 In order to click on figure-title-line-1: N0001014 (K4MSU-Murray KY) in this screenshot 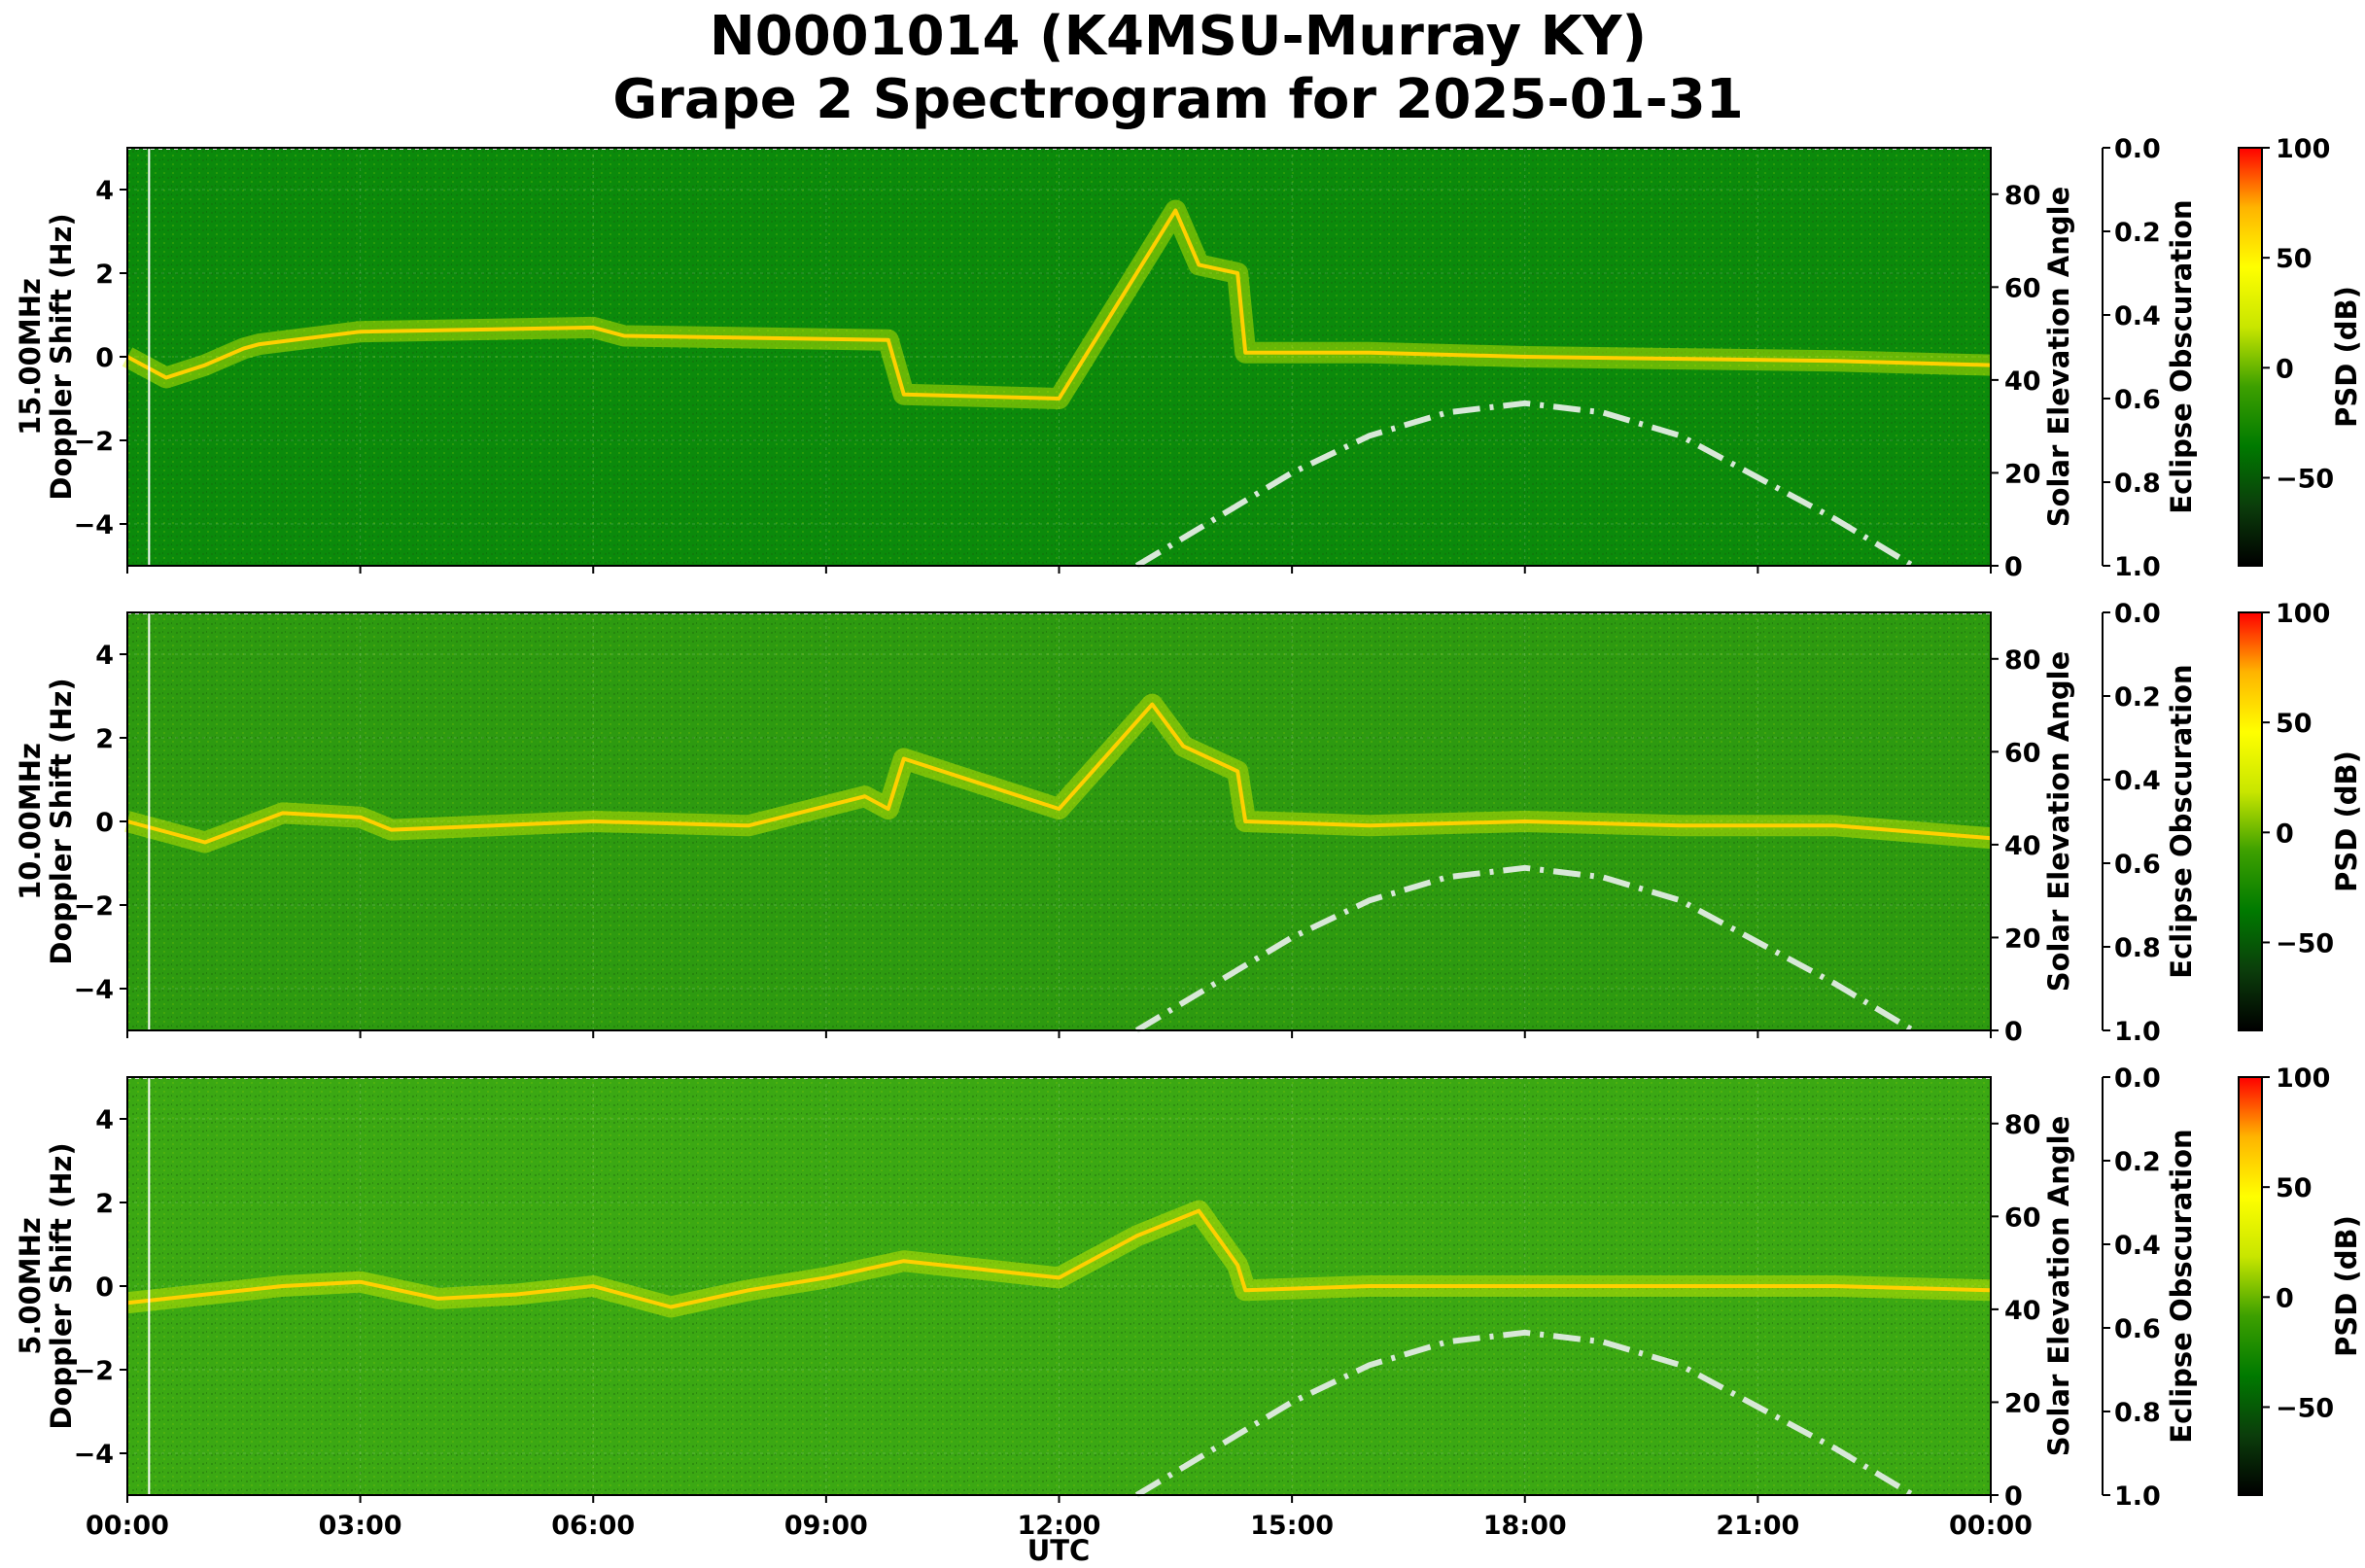, I will do `click(1178, 36)`.